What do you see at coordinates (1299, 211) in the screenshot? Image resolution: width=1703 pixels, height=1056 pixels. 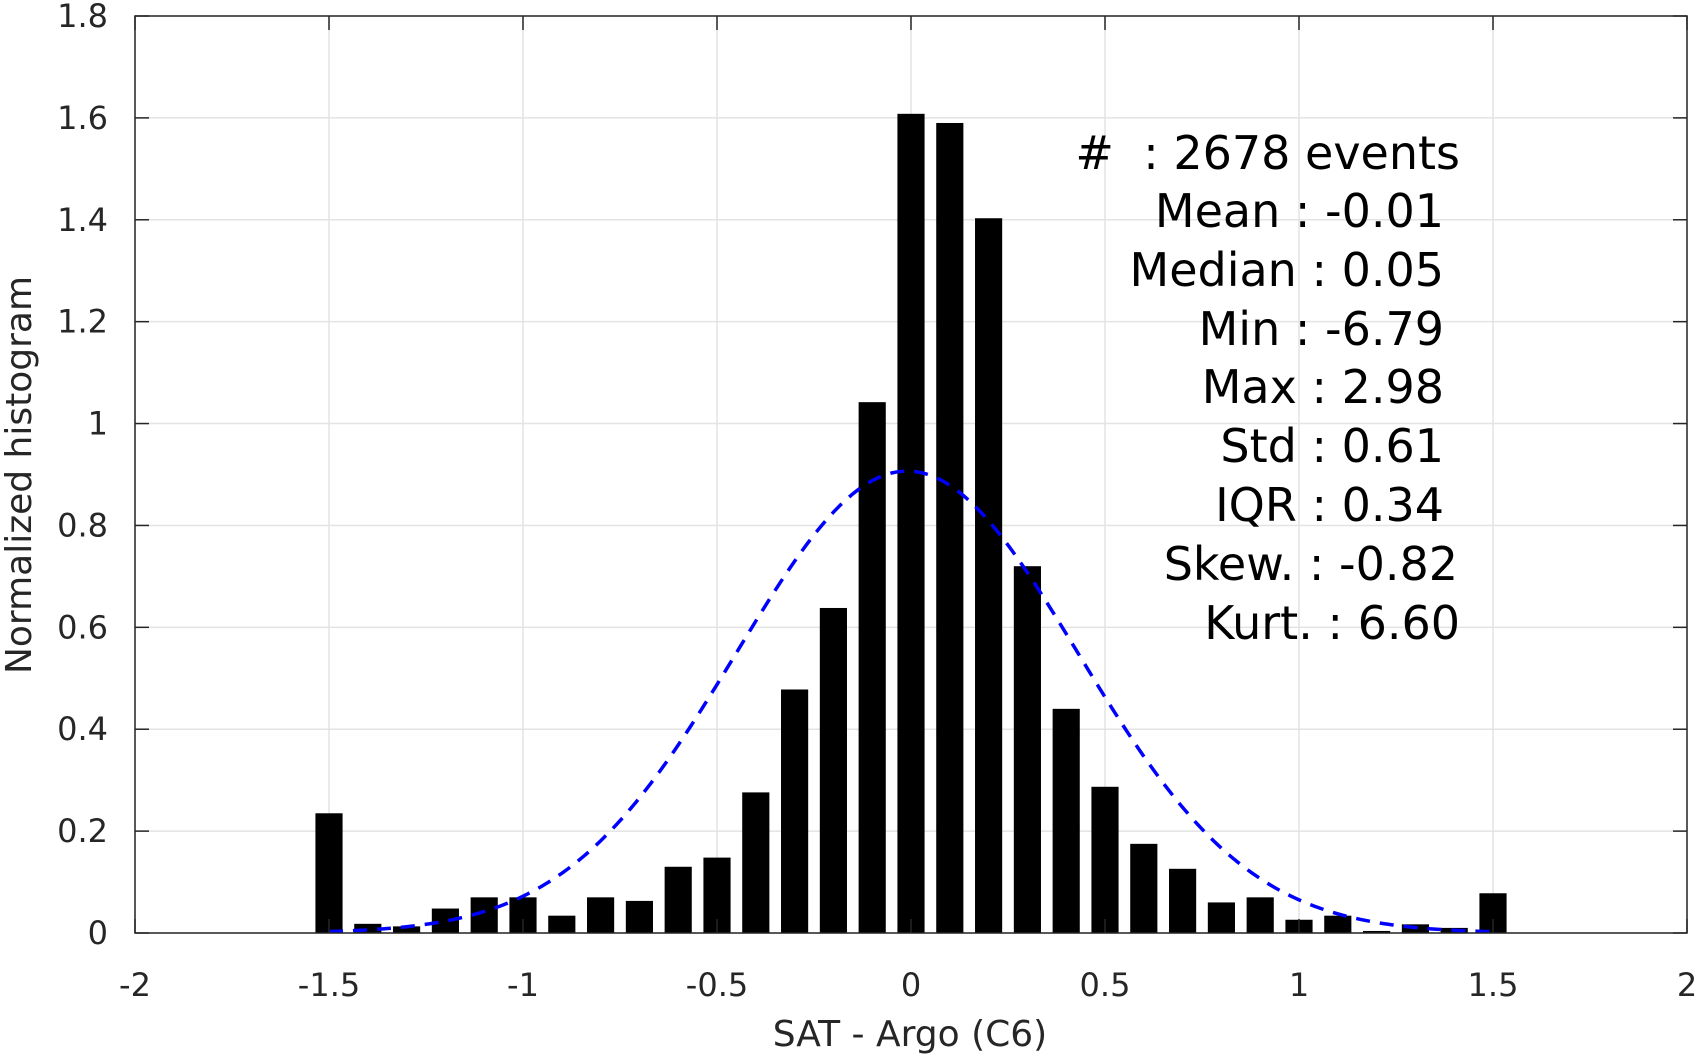 I see `stat-mean: Mean : -0.01` at bounding box center [1299, 211].